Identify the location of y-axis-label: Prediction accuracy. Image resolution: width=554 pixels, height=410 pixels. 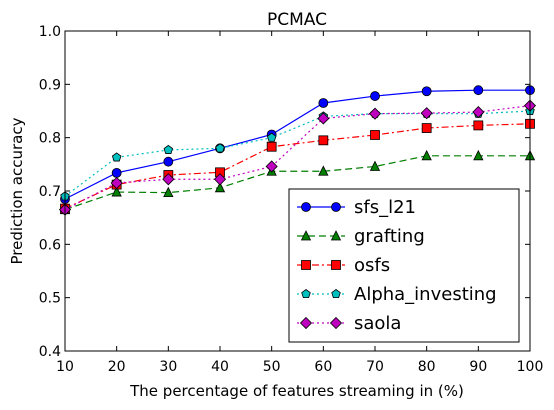
(17, 190).